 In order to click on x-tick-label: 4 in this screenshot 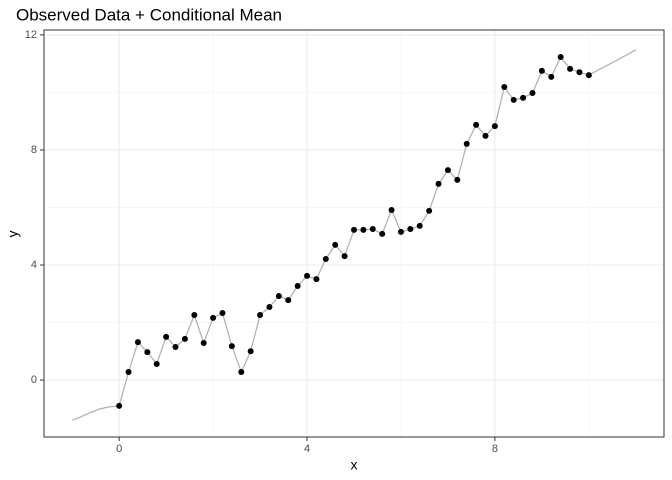, I will do `click(307, 449)`.